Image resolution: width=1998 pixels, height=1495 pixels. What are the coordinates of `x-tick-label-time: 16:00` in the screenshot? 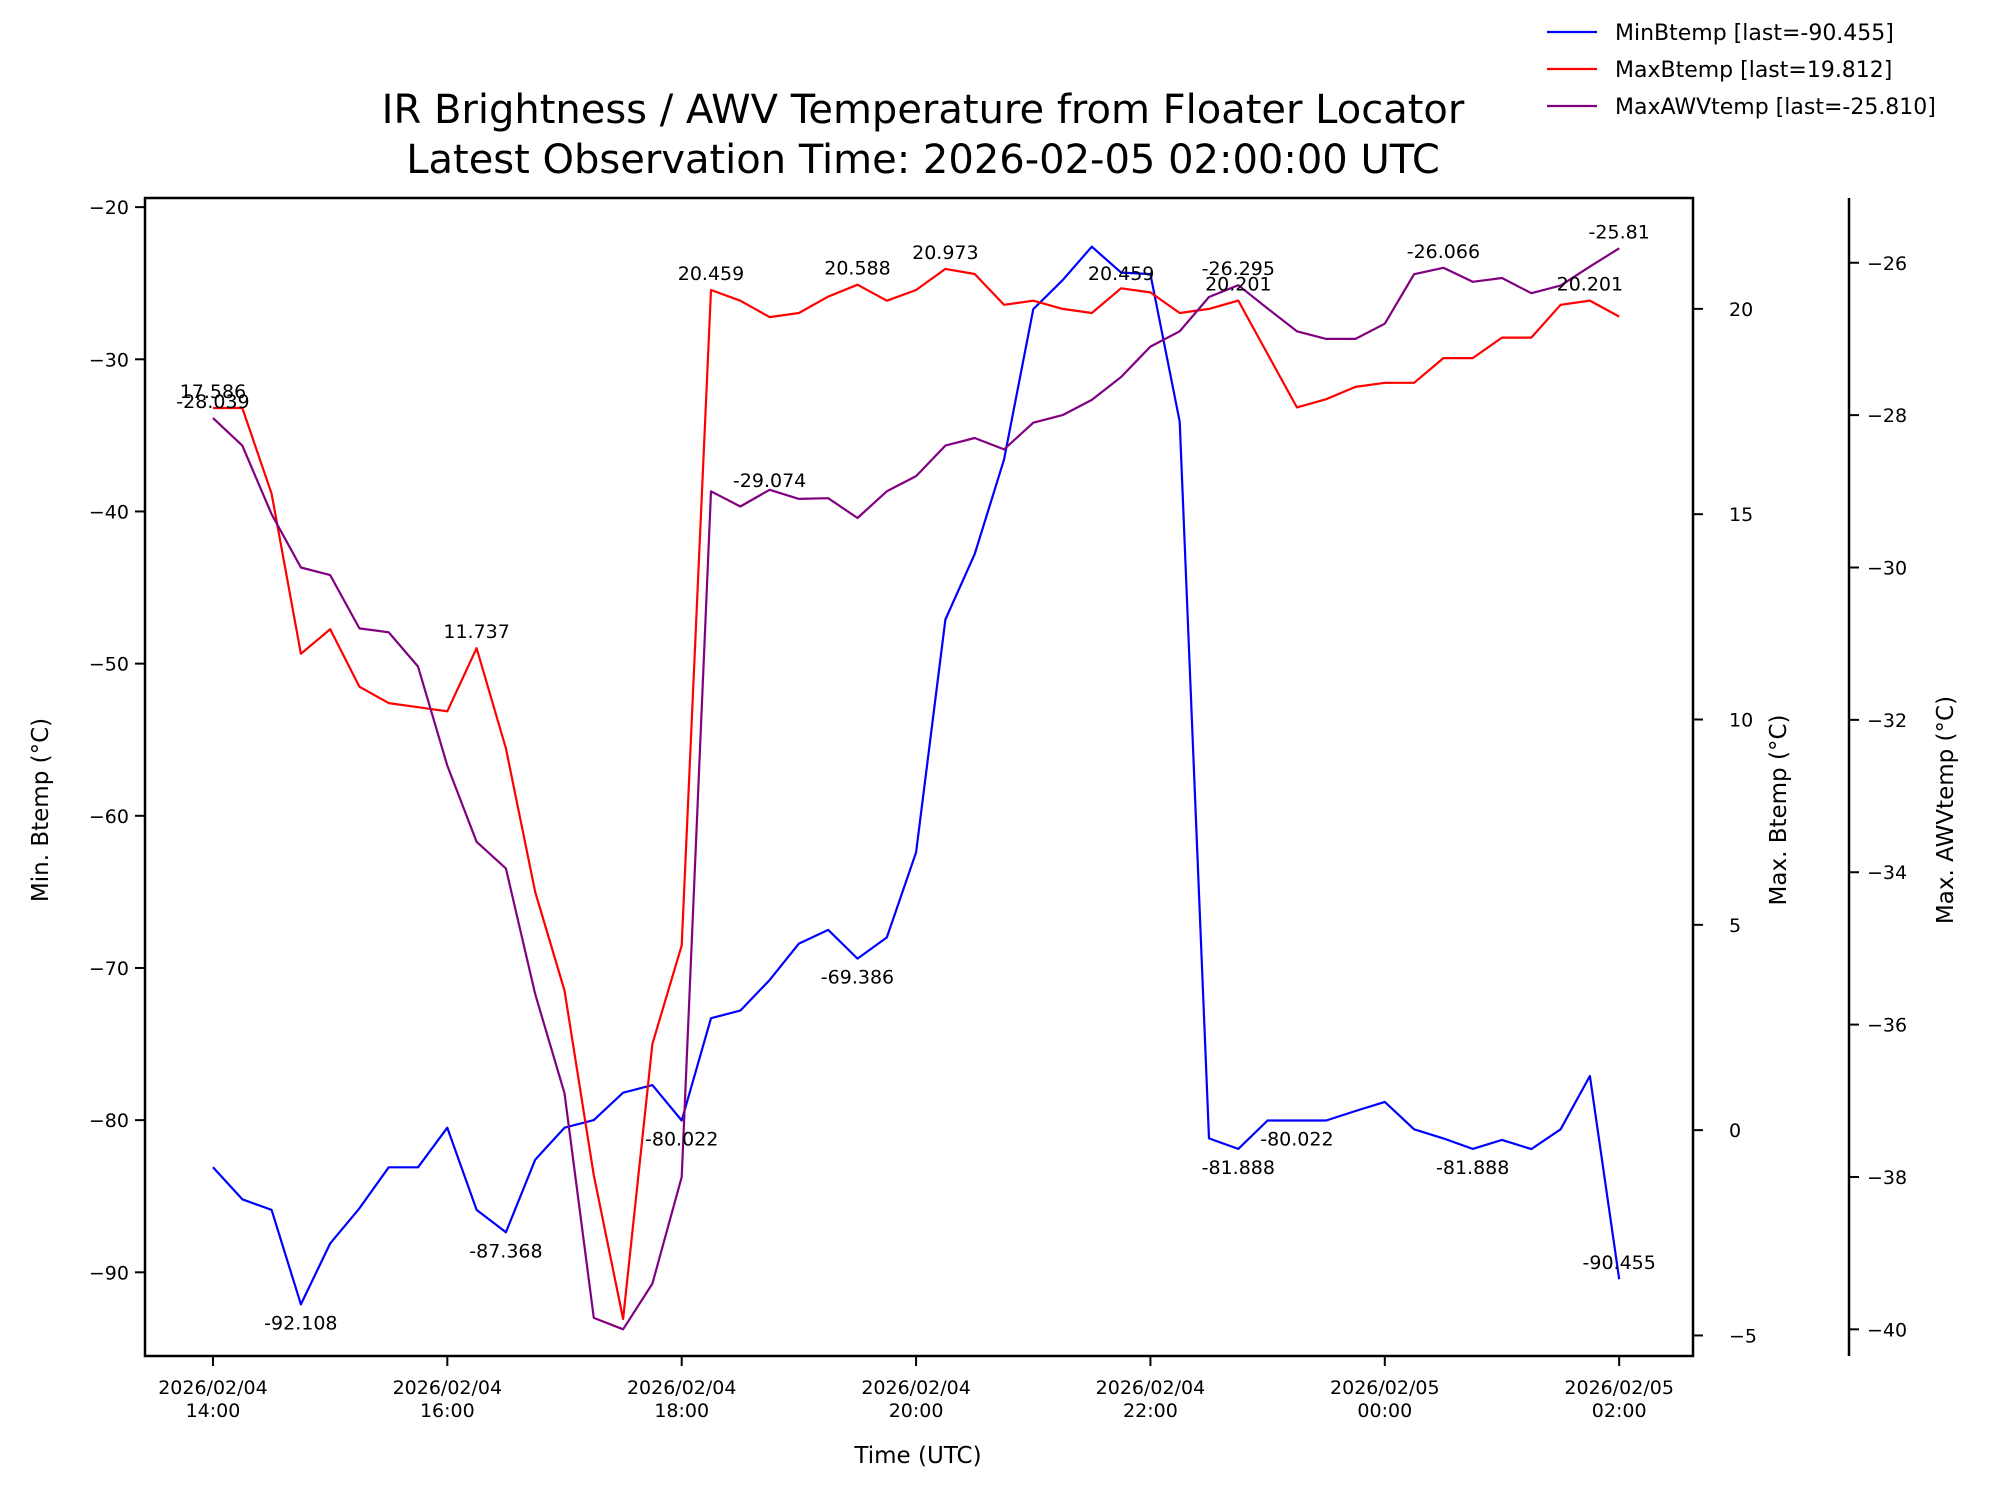 It's located at (447, 1411).